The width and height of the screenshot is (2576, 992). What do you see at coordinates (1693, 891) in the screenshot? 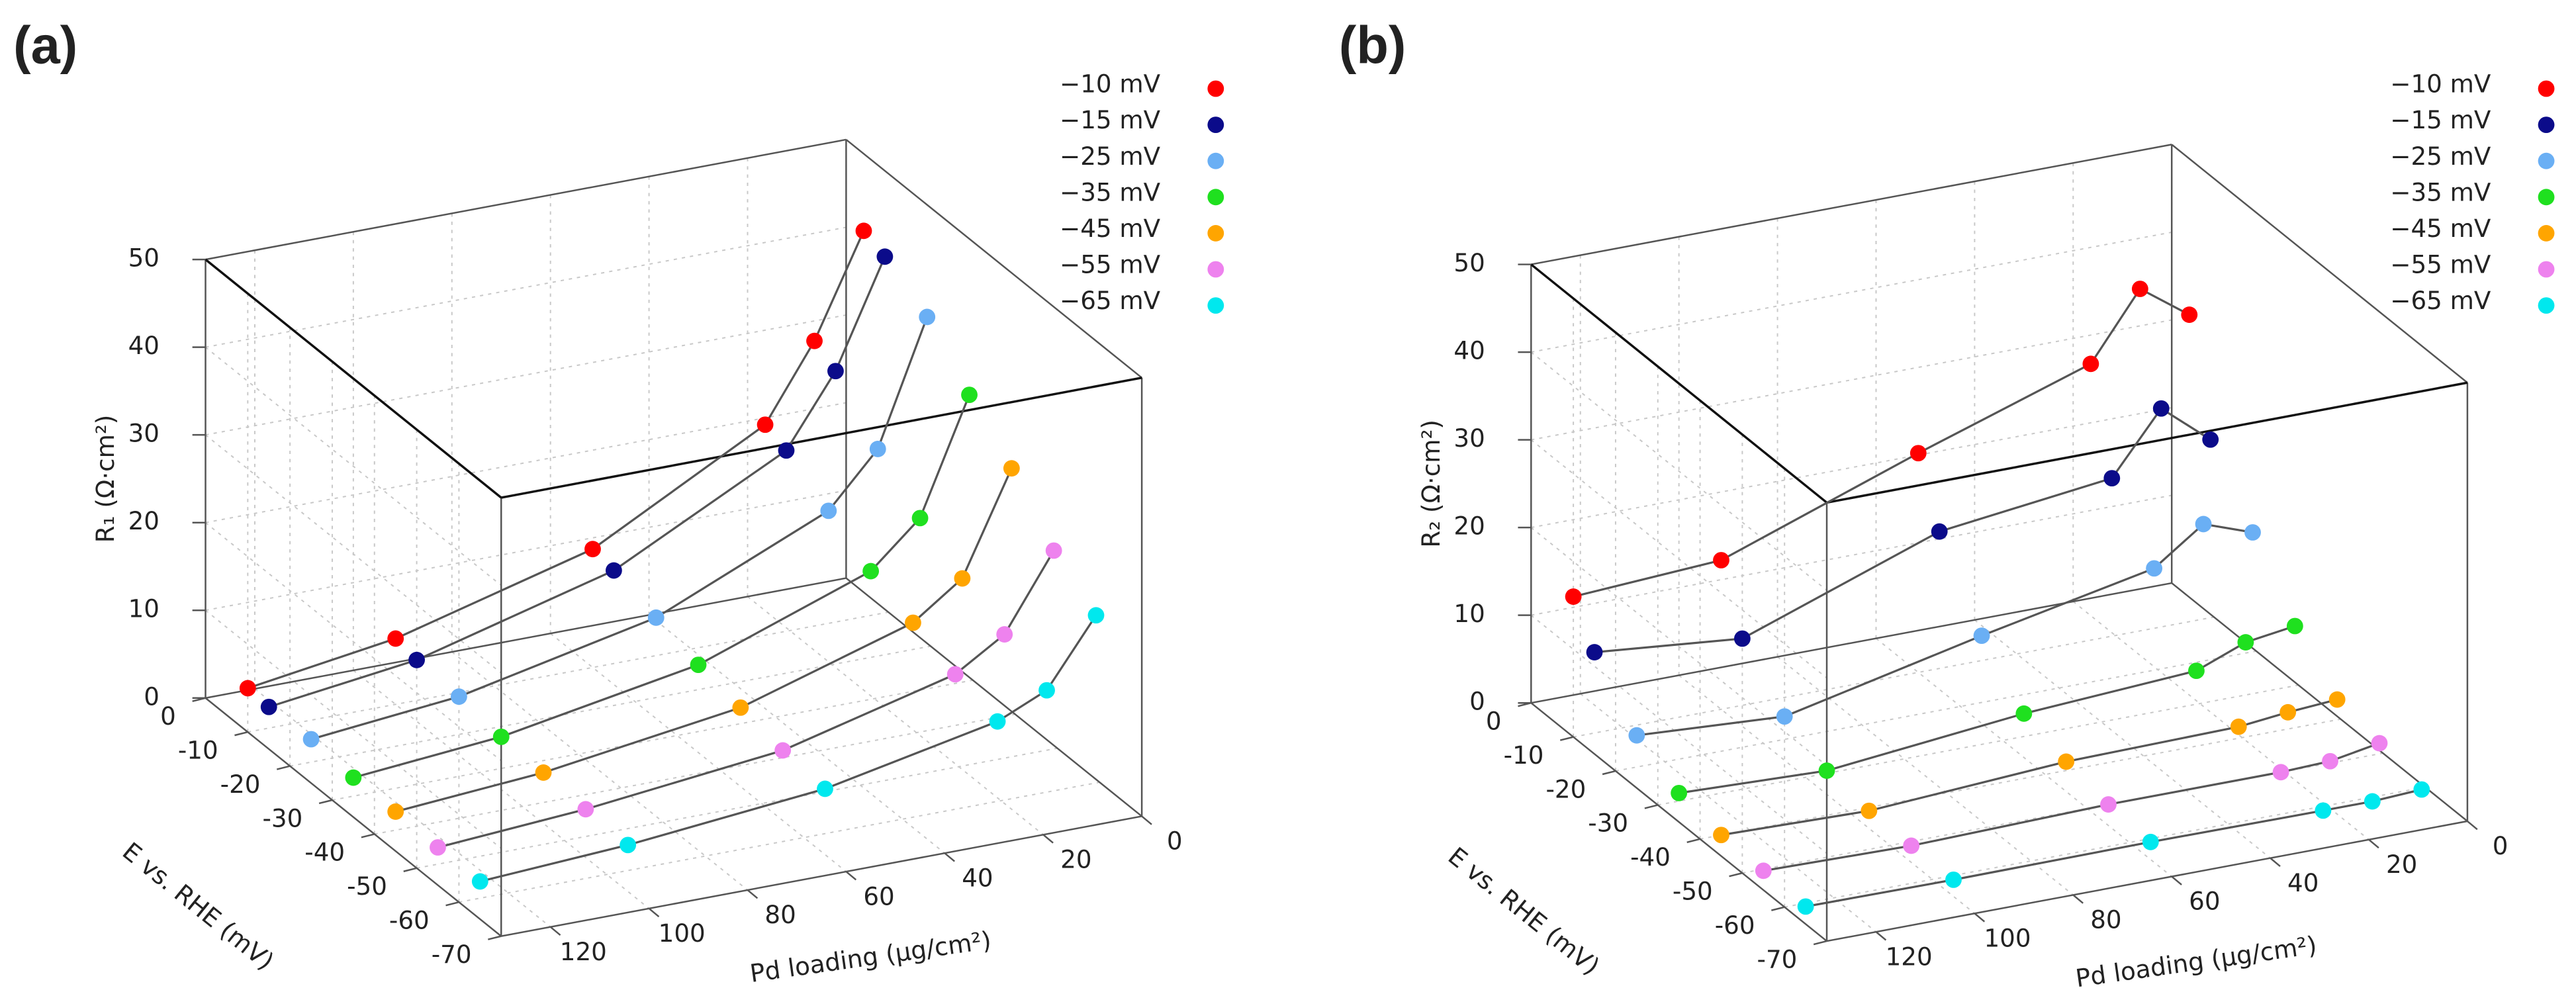
I see `y-tick-label: -50` at bounding box center [1693, 891].